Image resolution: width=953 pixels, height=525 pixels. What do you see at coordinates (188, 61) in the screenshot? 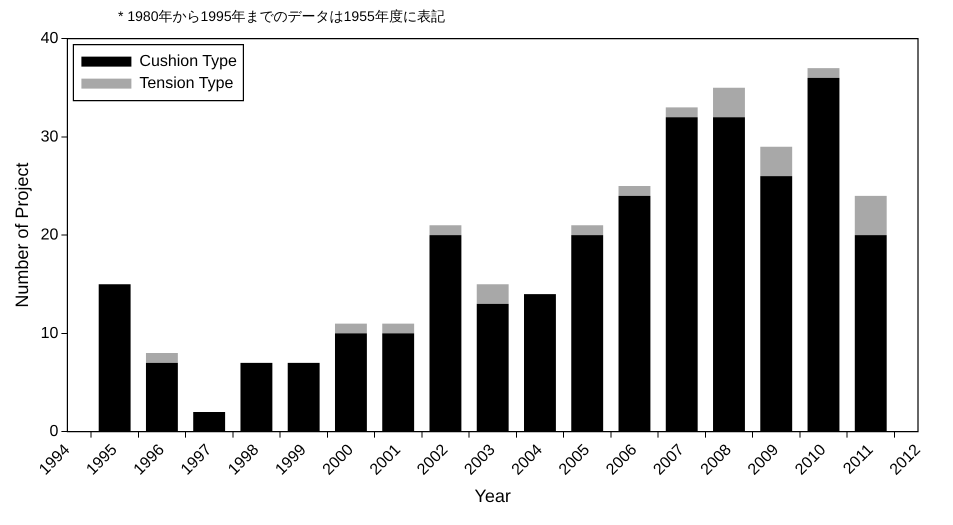
I see `legend-label: Cushion Type` at bounding box center [188, 61].